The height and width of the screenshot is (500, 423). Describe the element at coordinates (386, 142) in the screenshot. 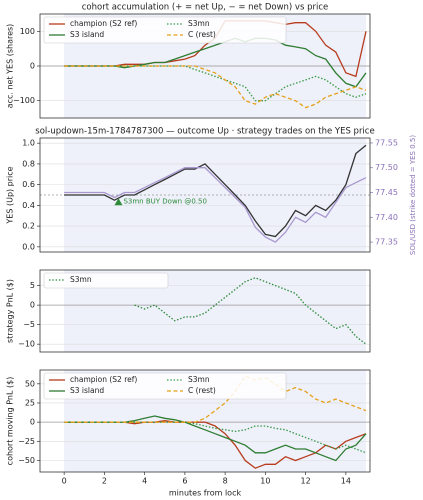

I see `y2-tick-label: 77.55` at that location.